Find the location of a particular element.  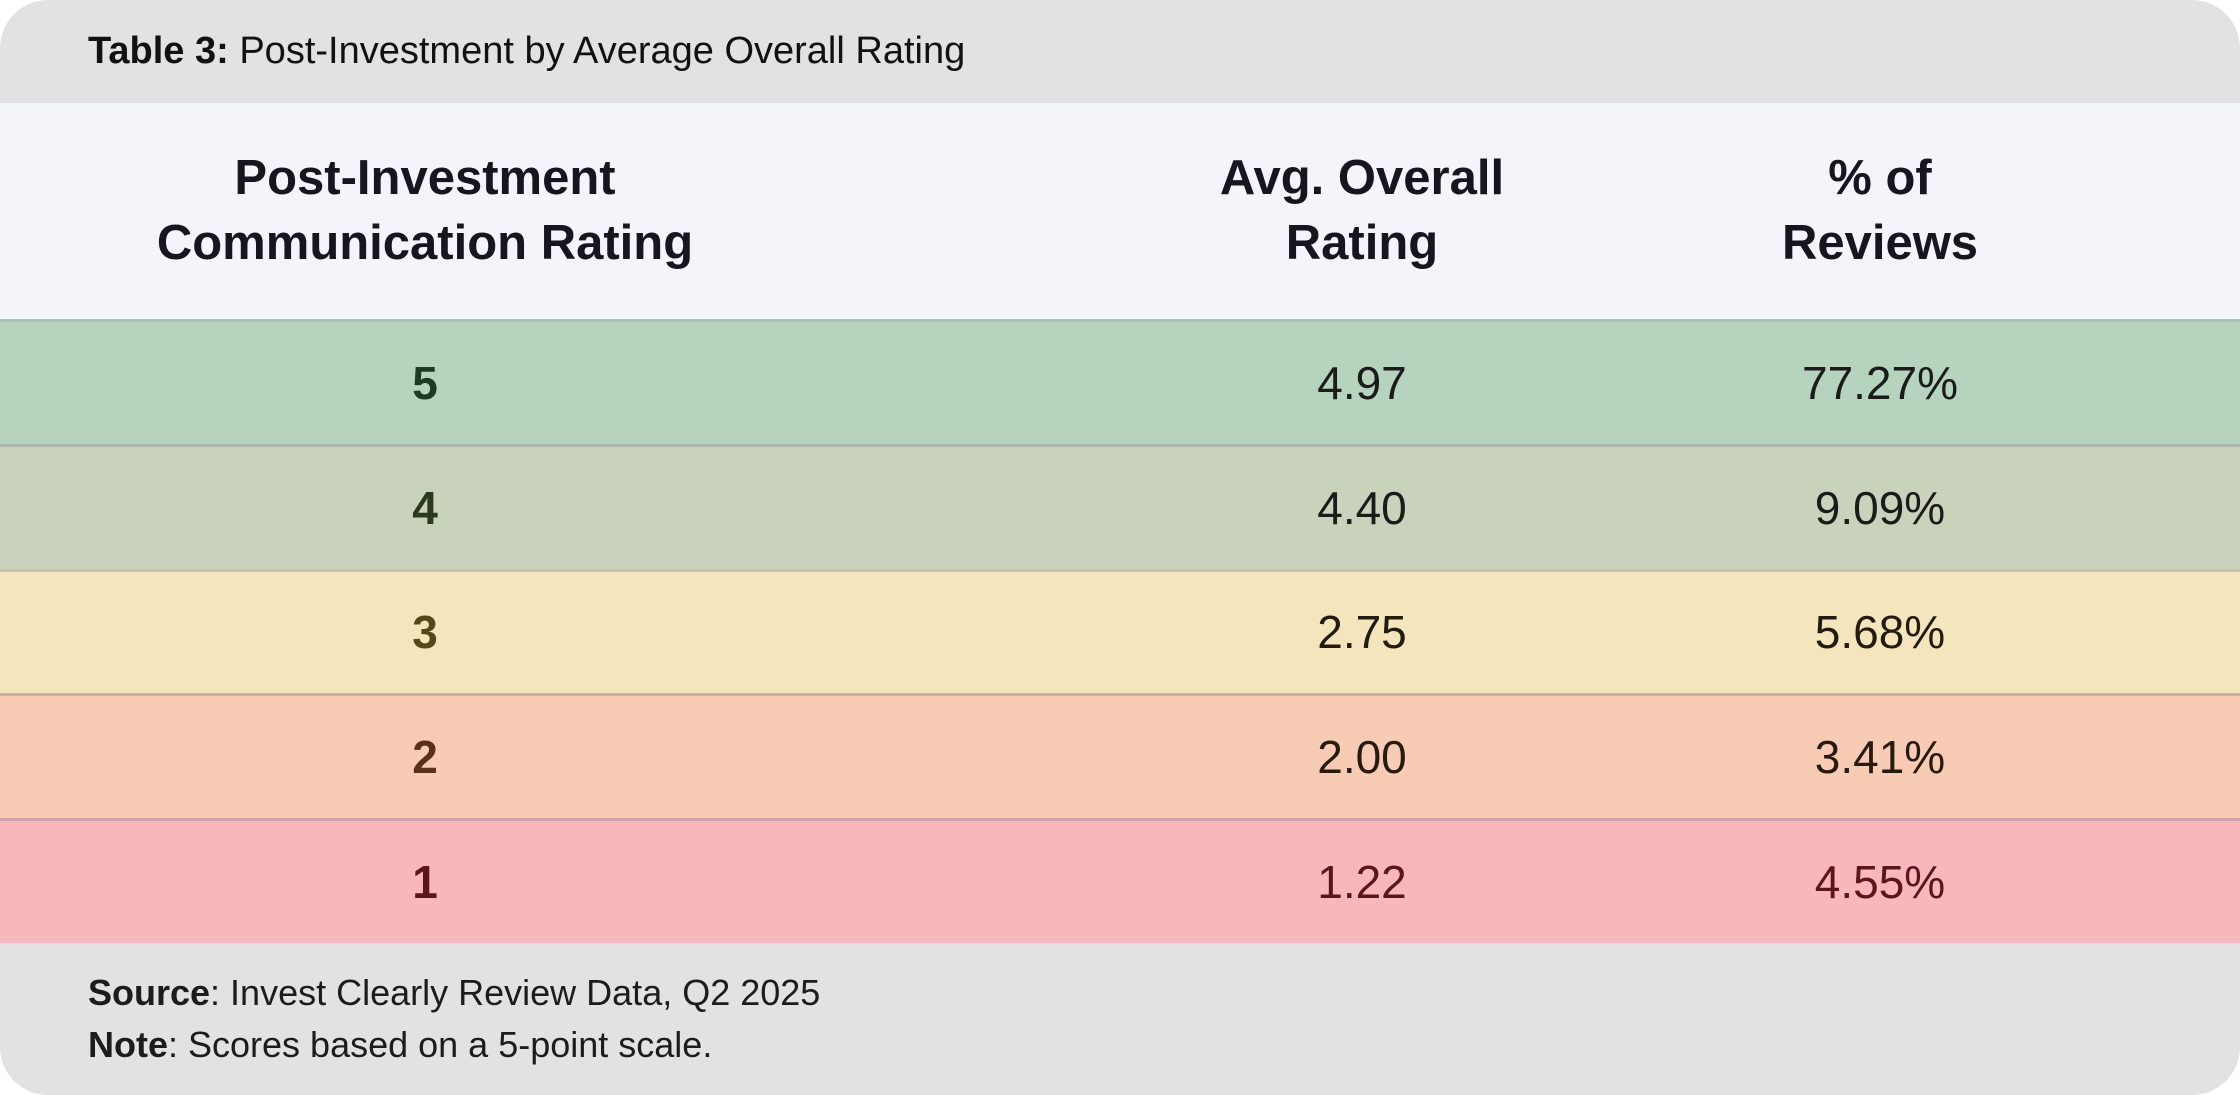

table-row: 2 2.00 3.41% is located at coordinates (1120, 756).